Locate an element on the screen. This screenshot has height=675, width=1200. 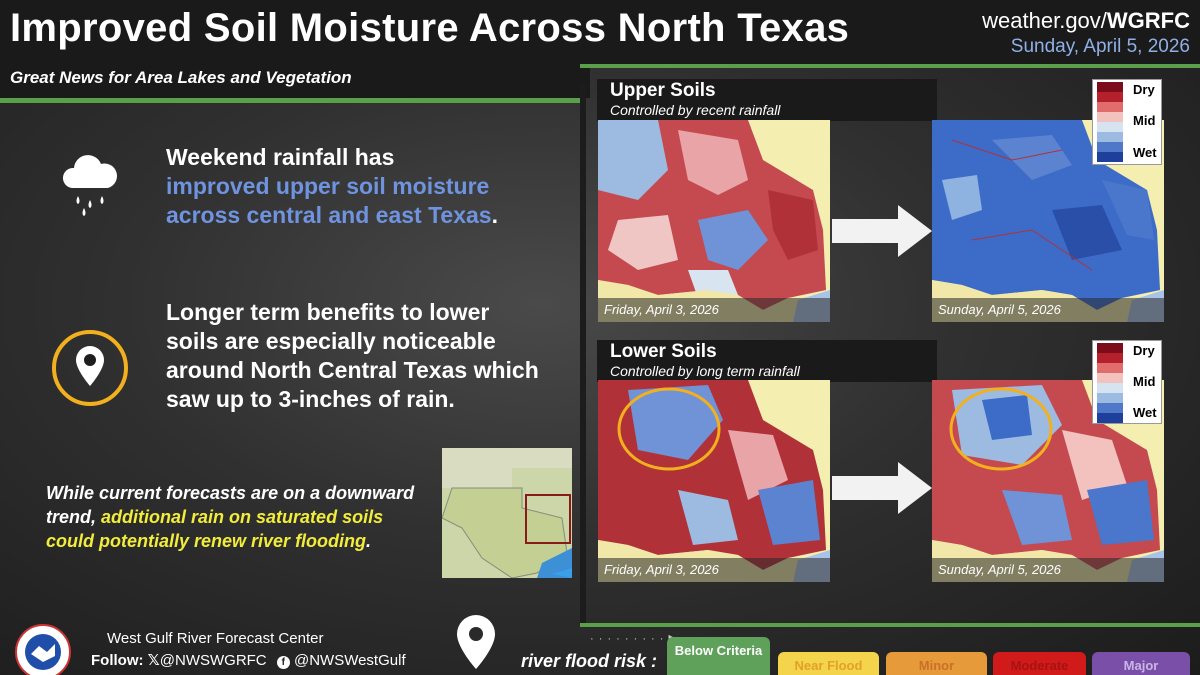
site-link: weather.gov/WGRFC is located at coordinates (1086, 21).